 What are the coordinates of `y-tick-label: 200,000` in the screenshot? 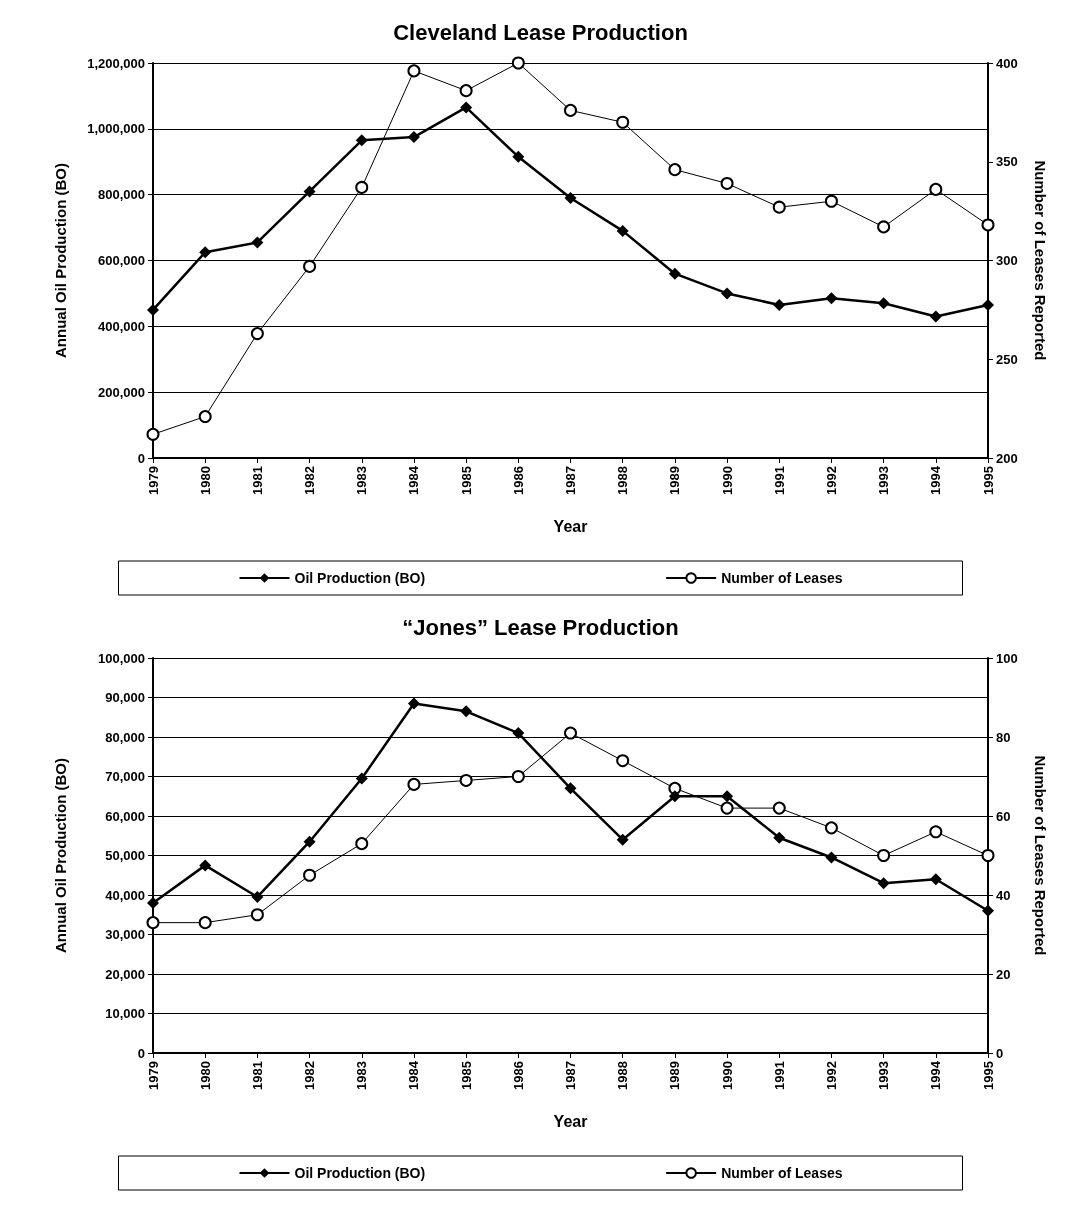 It's located at (121, 392).